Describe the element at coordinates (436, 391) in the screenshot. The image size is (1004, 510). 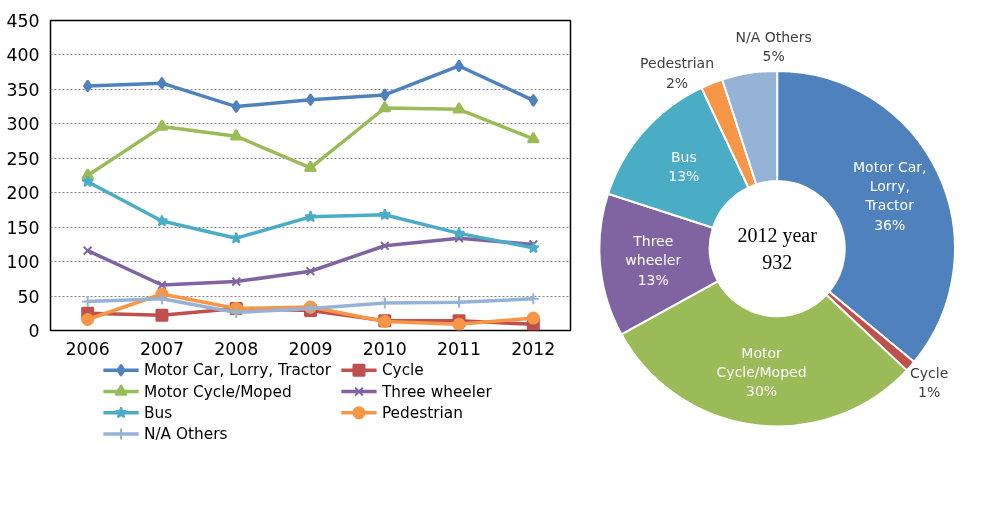
I see `legend-label: Three wheeler` at that location.